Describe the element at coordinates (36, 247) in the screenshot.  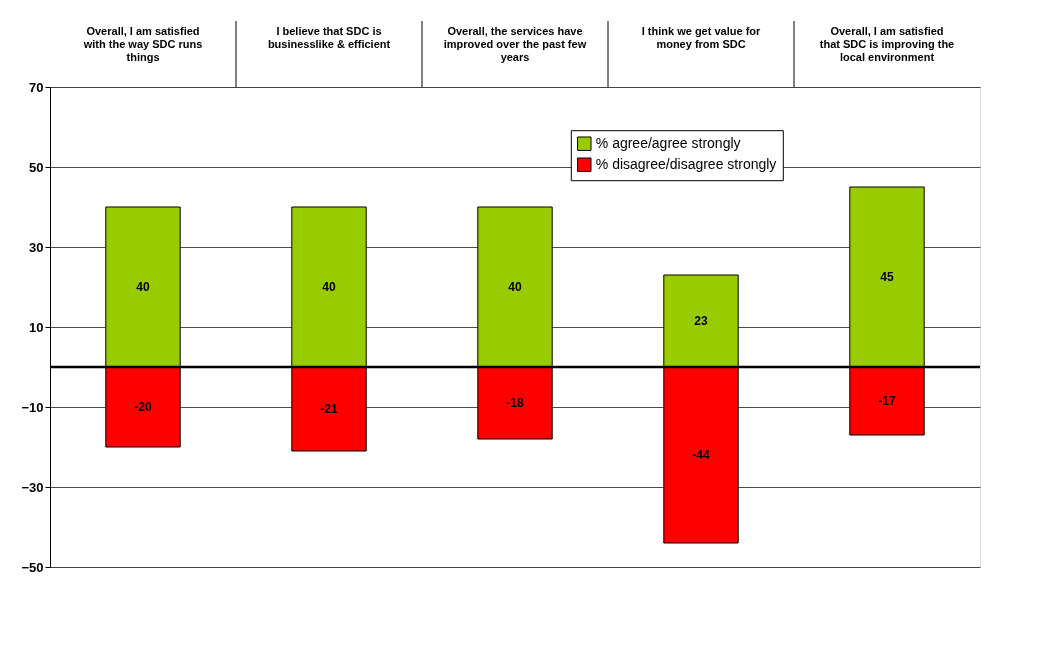
I see `y-tick-label: 30` at that location.